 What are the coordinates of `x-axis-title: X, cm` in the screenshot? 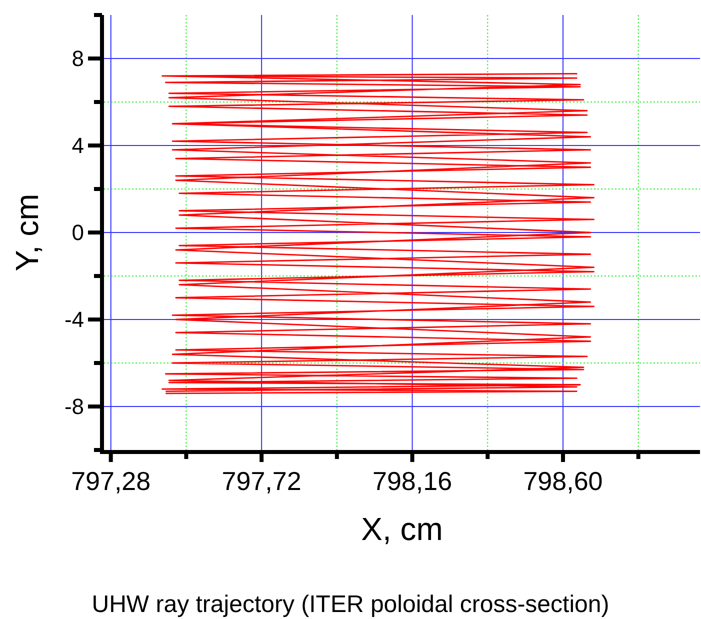 It's located at (402, 529).